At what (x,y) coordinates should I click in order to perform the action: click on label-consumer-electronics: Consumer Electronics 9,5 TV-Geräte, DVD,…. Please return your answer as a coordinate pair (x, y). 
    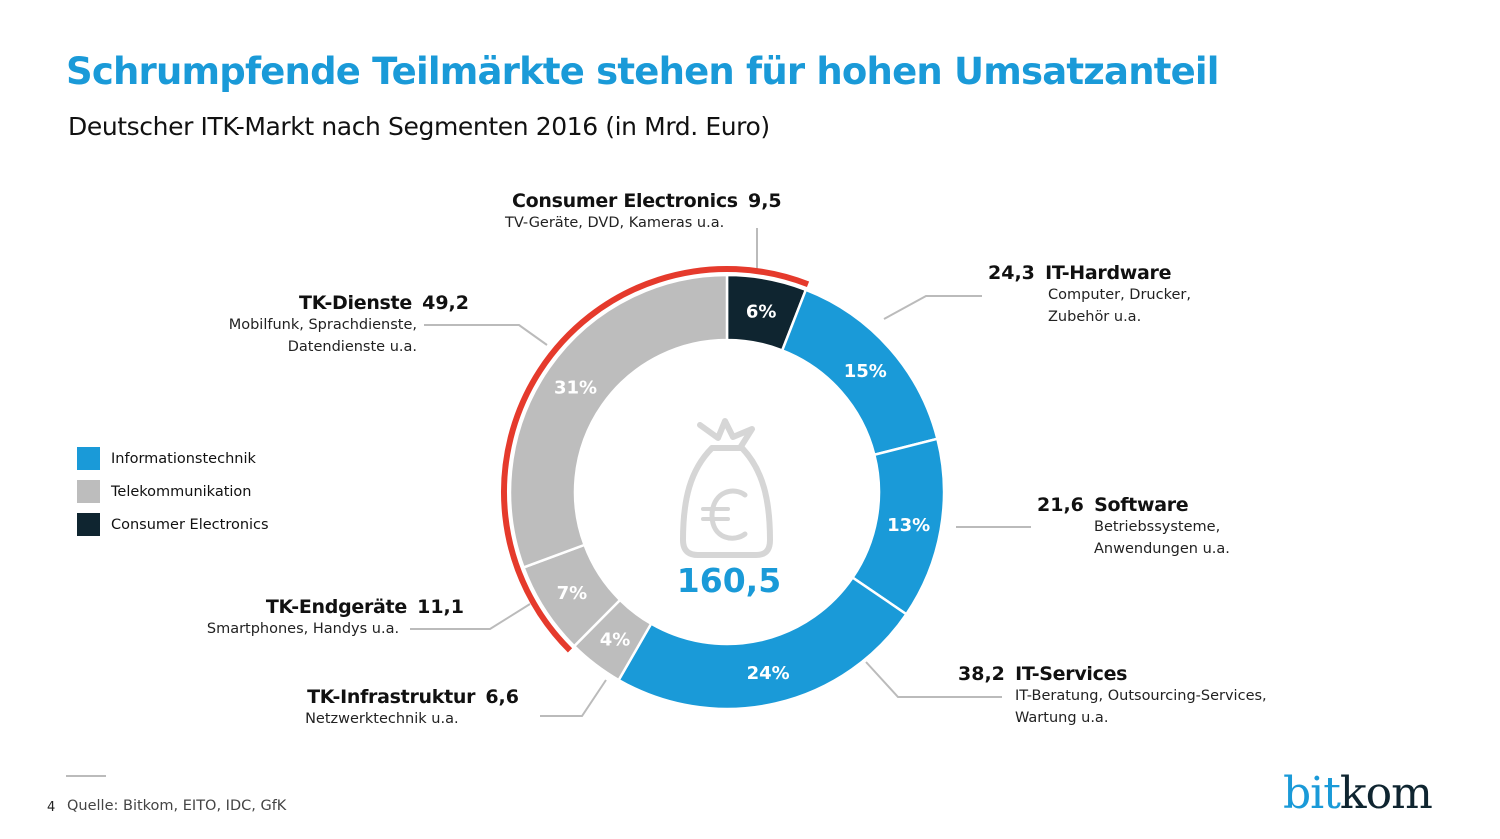
    Looking at the image, I should click on (643, 212).